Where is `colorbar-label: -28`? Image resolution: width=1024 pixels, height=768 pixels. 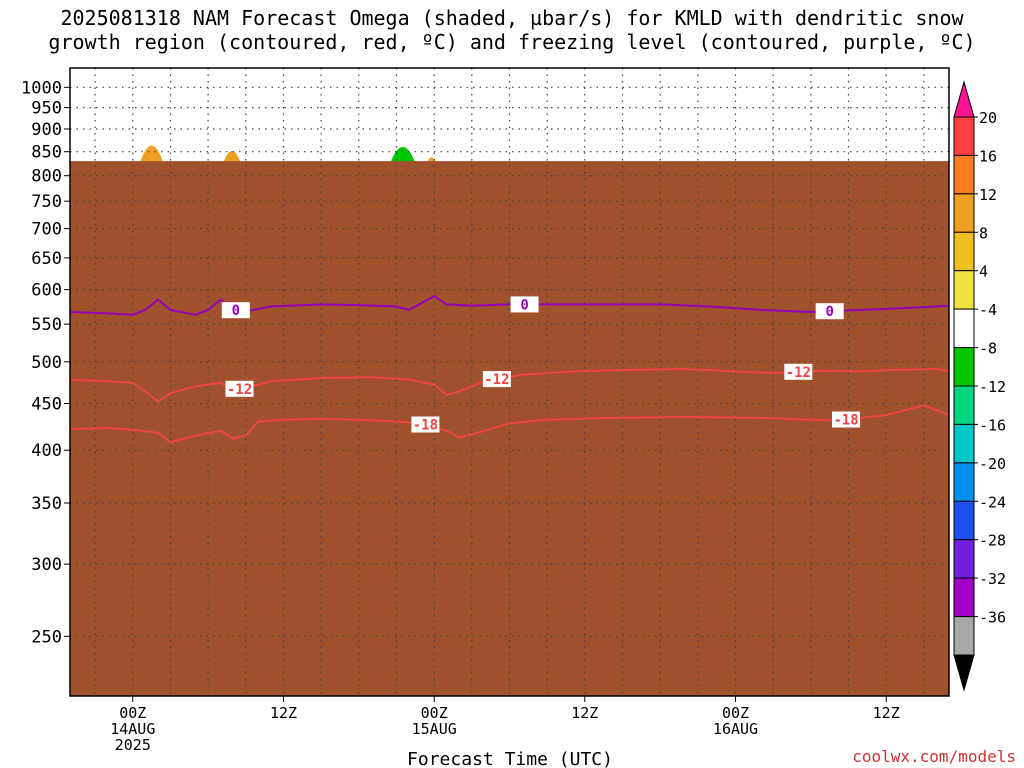 colorbar-label: -28 is located at coordinates (992, 541).